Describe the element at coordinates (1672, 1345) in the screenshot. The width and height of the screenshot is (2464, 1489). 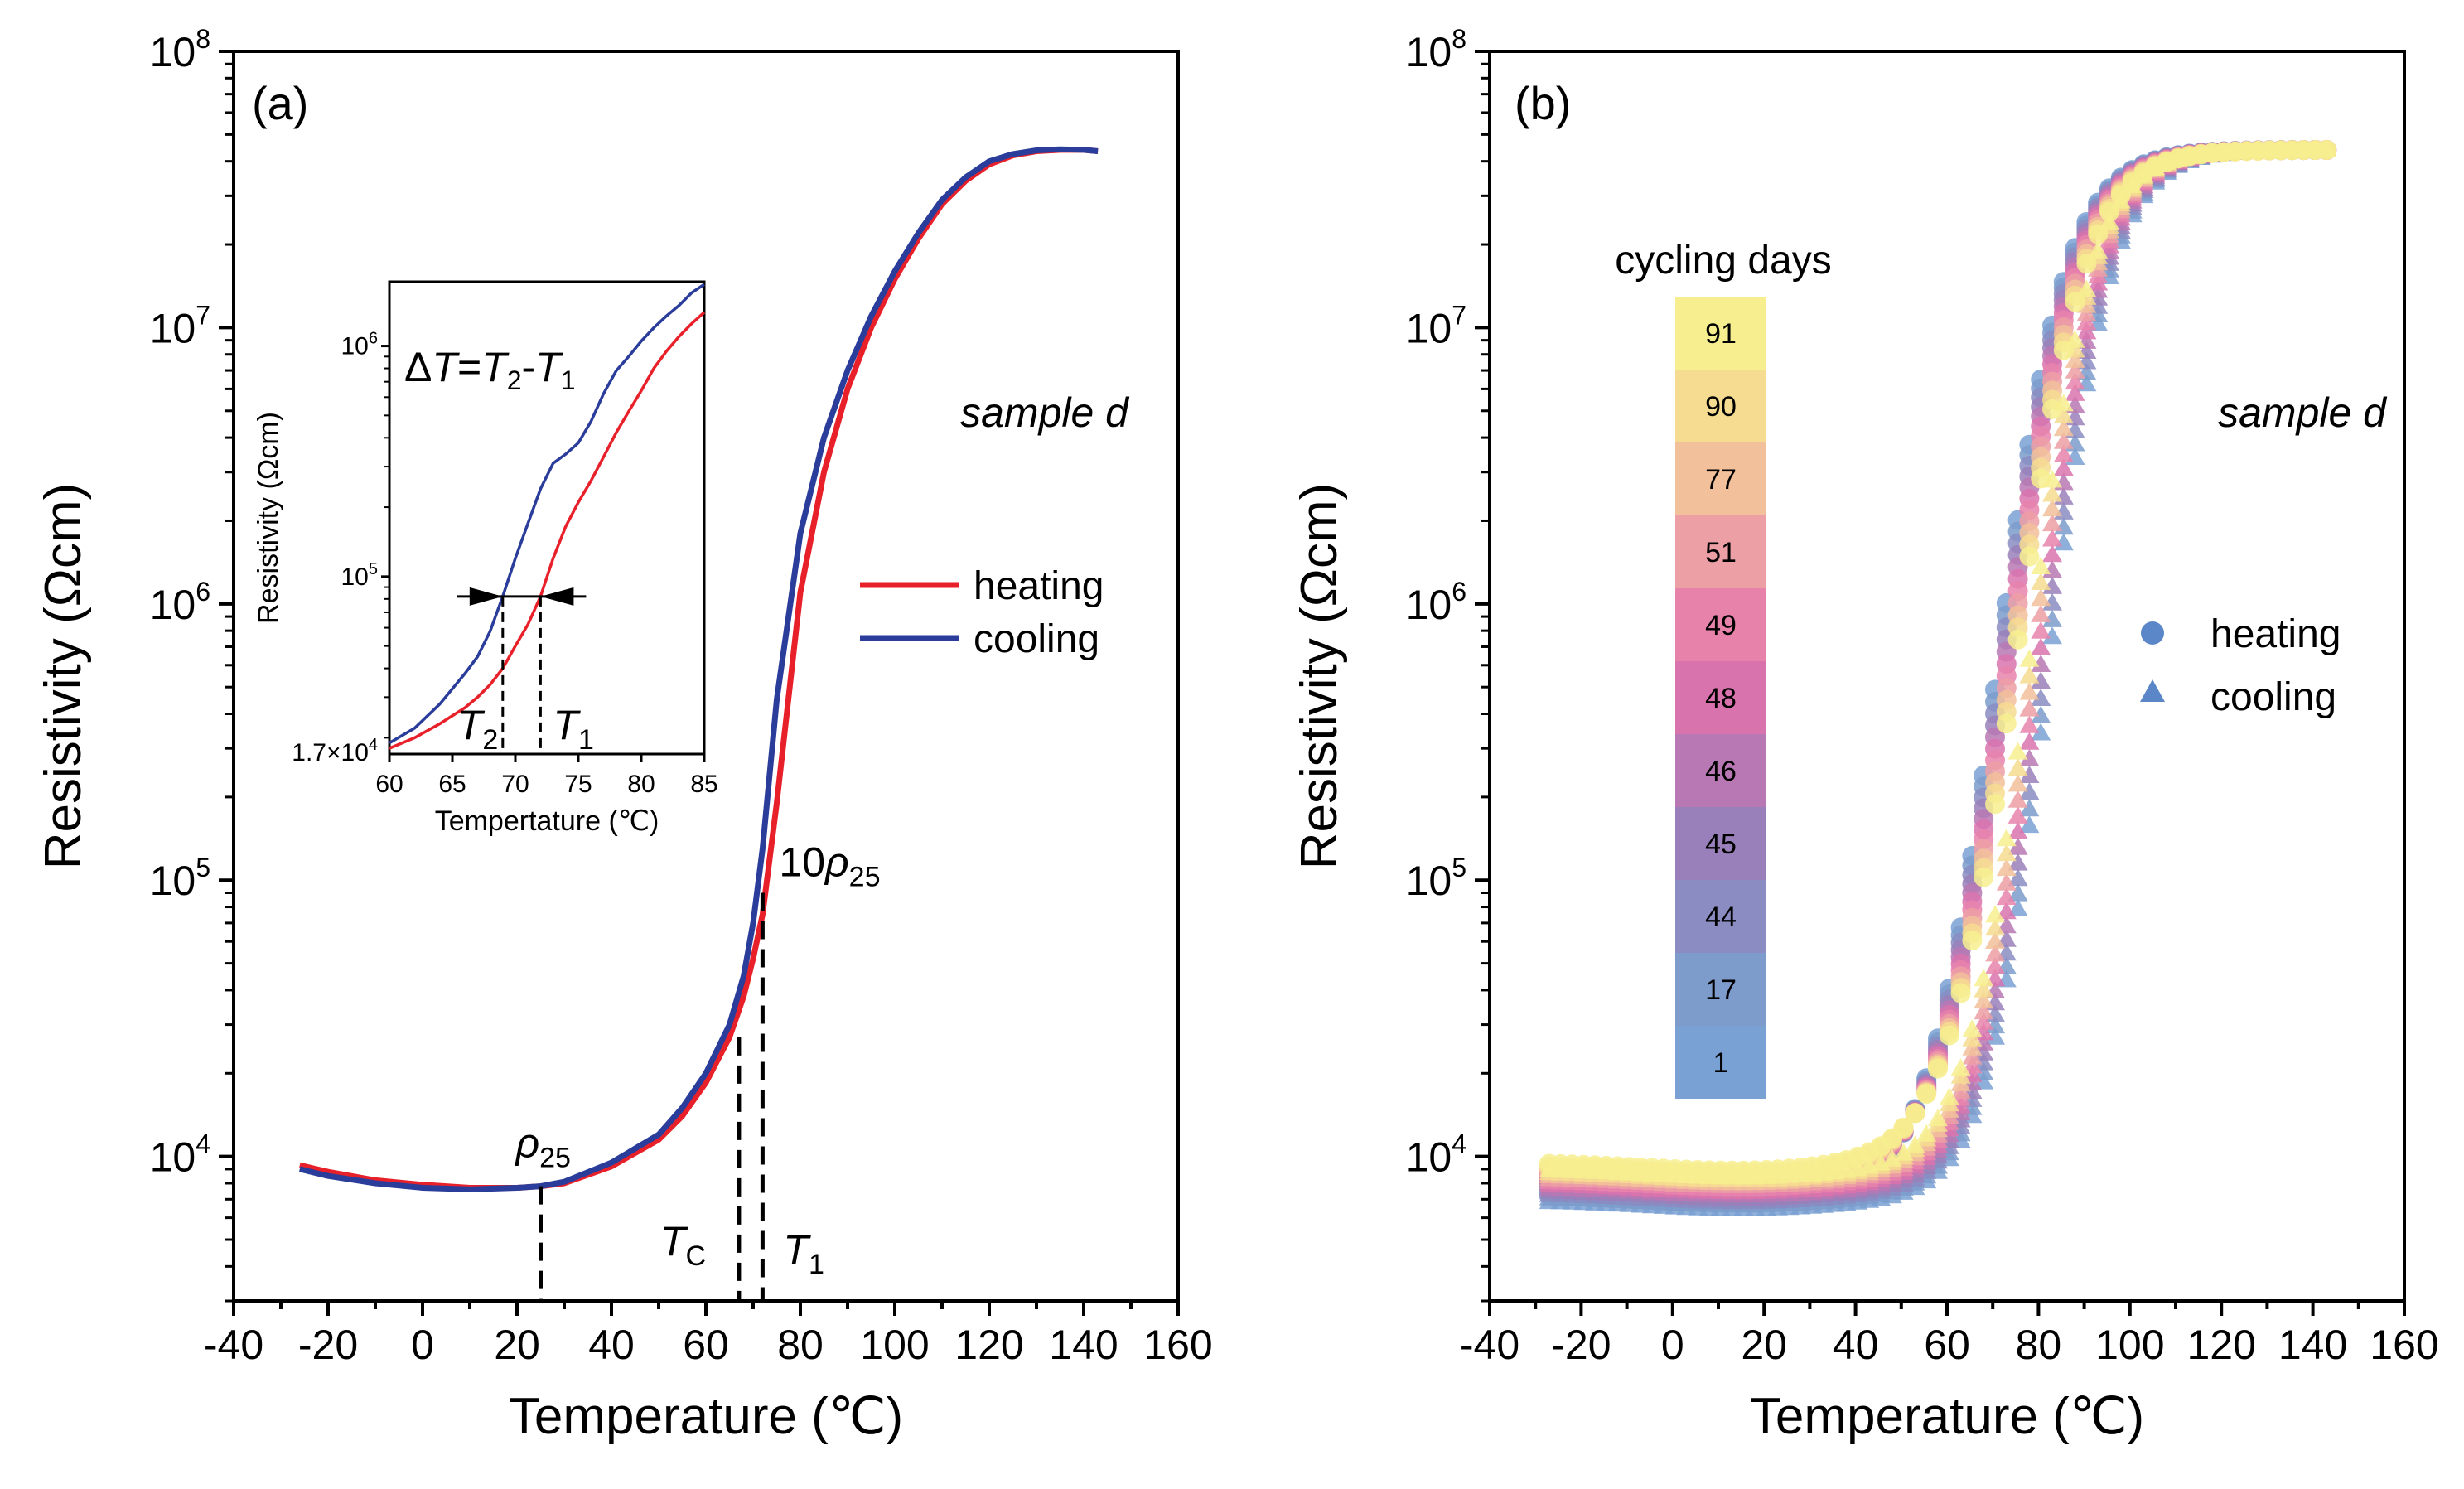
I see `x-tick-label: 0` at that location.